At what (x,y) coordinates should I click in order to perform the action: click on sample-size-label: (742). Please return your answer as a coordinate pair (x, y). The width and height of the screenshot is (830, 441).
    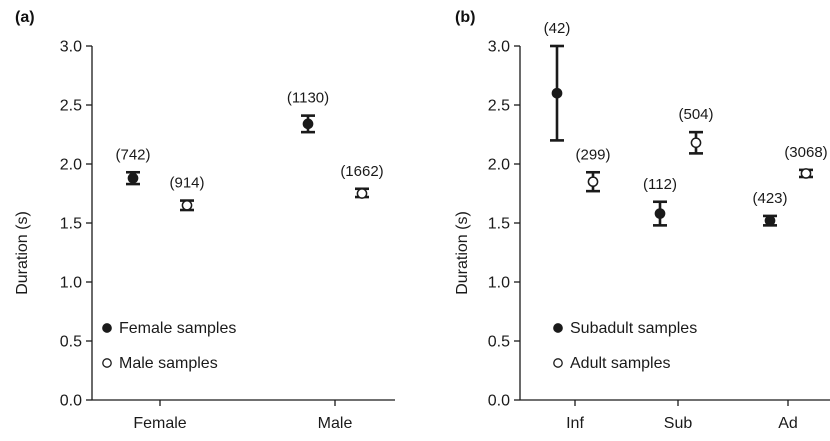
    Looking at the image, I should click on (132, 154).